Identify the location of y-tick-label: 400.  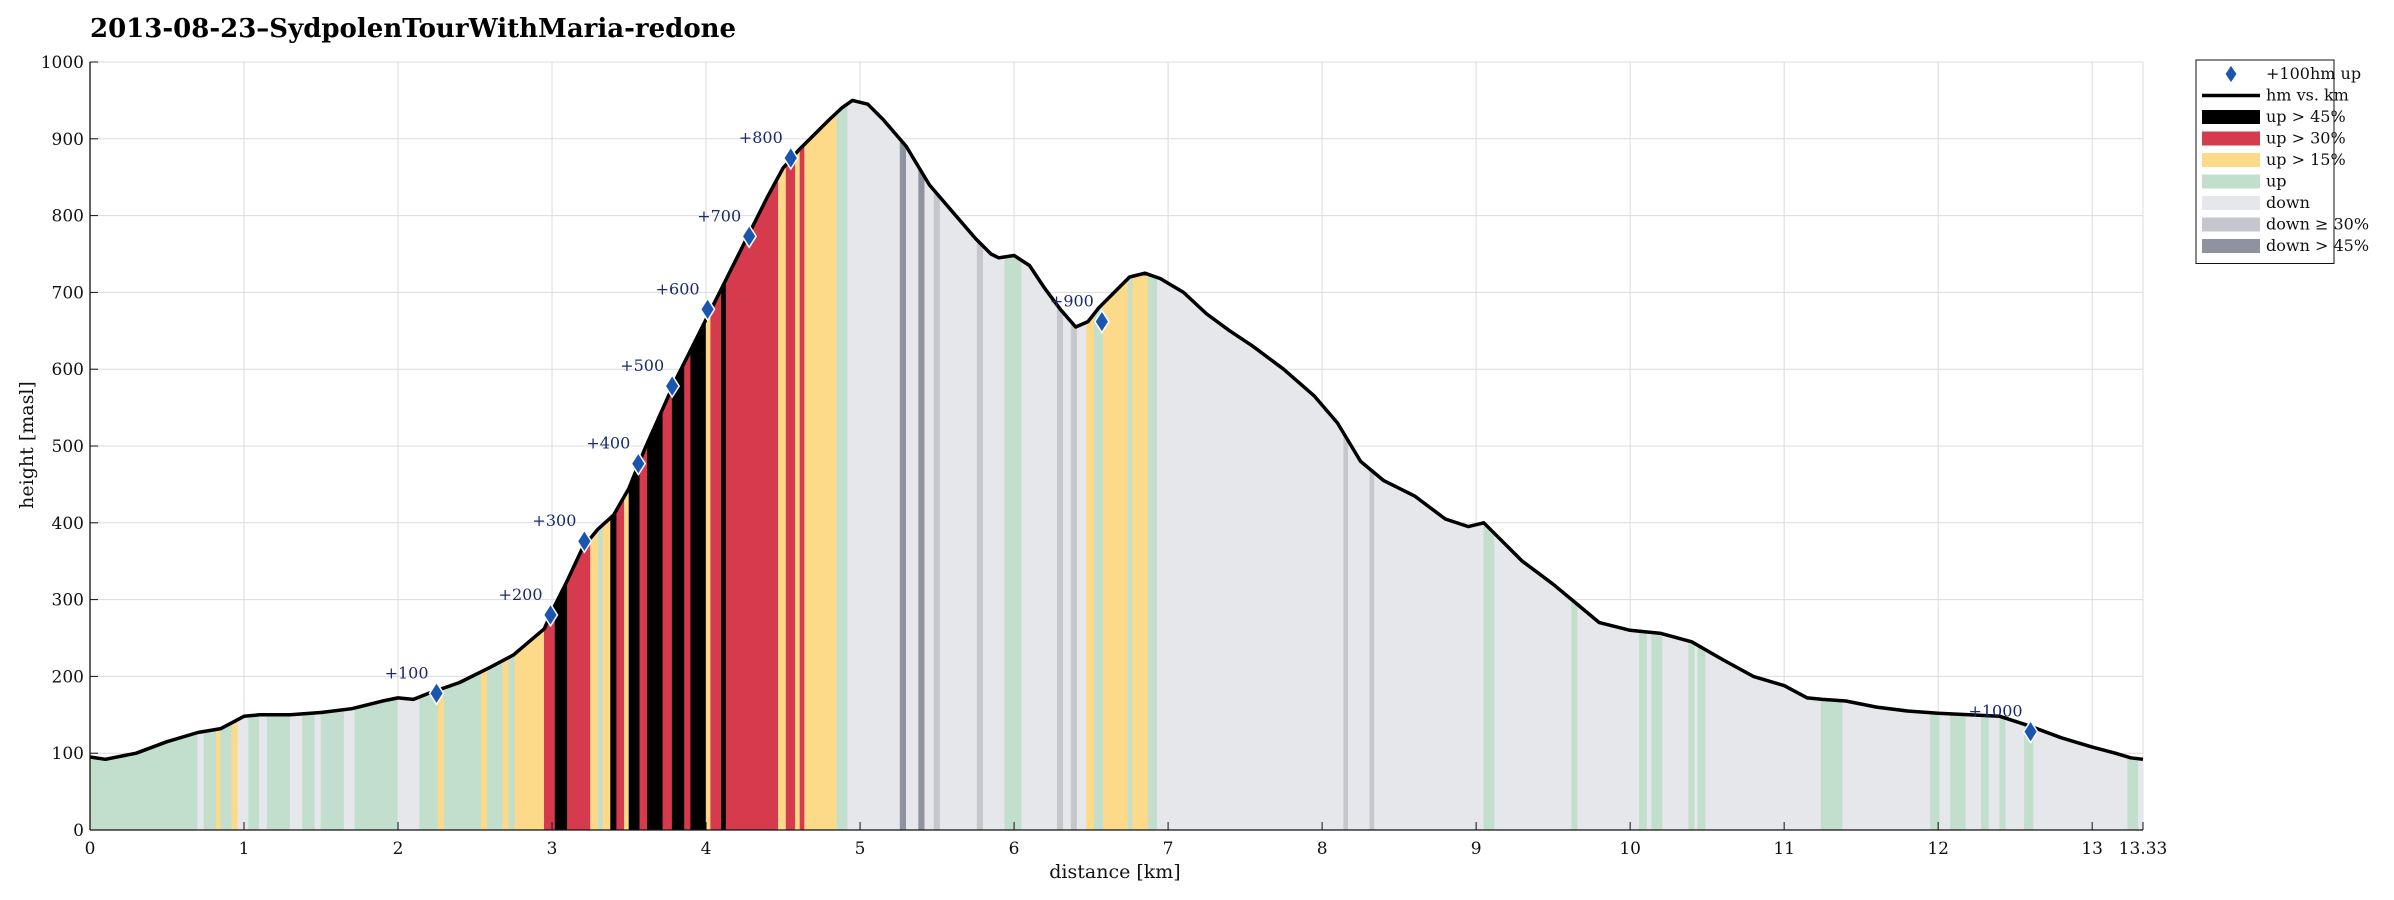
(68, 524).